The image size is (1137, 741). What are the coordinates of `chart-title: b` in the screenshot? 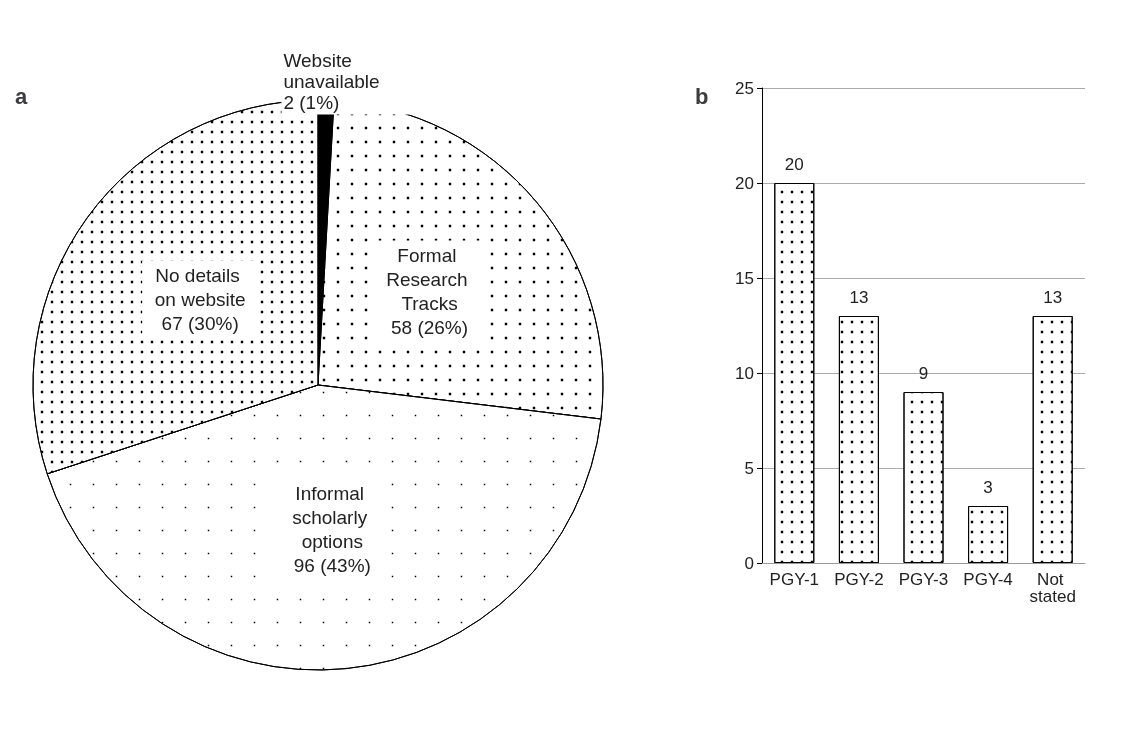 It's located at (702, 96).